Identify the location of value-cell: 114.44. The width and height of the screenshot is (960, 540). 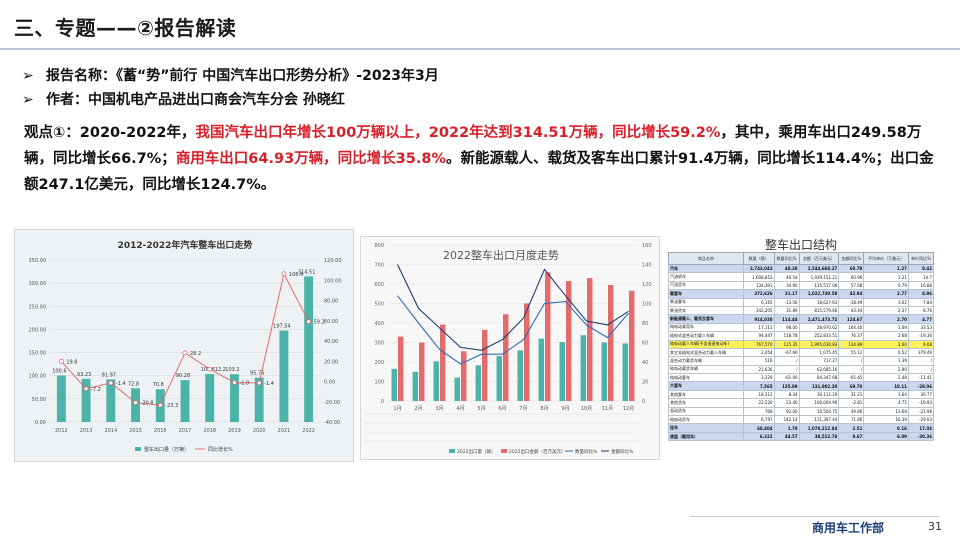
(786, 319).